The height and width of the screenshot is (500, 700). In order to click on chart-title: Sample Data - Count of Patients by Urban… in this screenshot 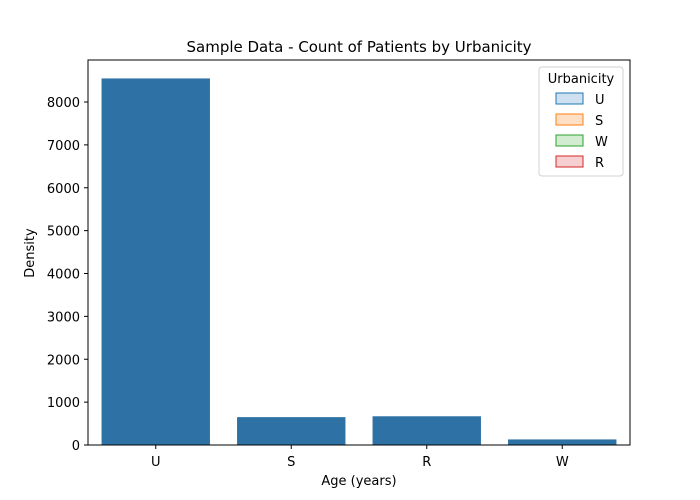, I will do `click(359, 47)`.